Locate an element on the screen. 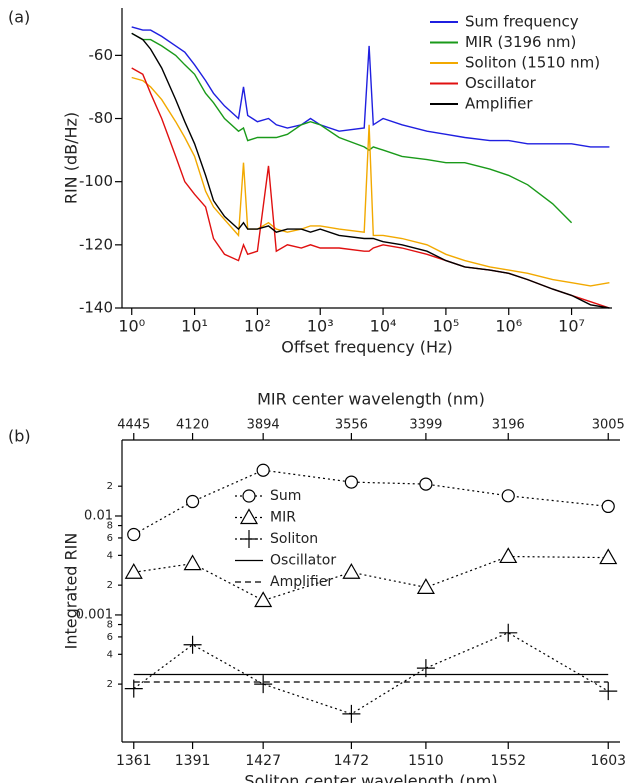 This screenshot has height=783, width=640. x2-tick-label: 3399 is located at coordinates (425, 425).